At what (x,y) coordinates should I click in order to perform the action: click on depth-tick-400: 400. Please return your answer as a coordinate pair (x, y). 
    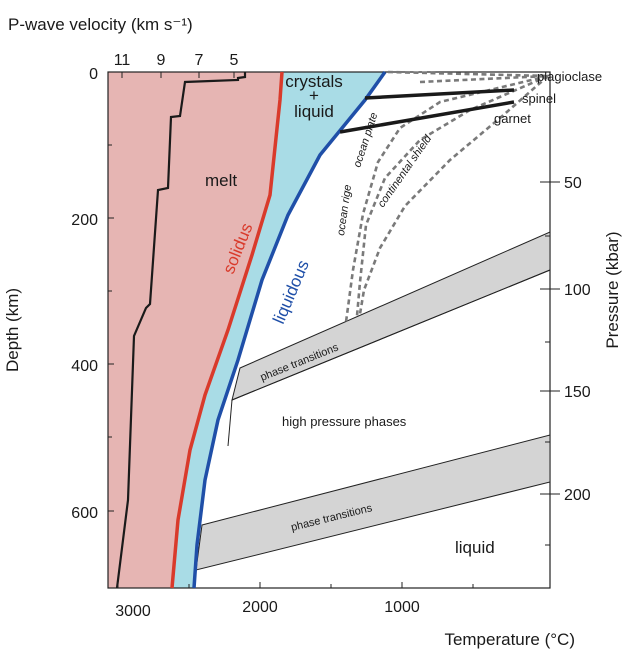
    Looking at the image, I should click on (84, 366).